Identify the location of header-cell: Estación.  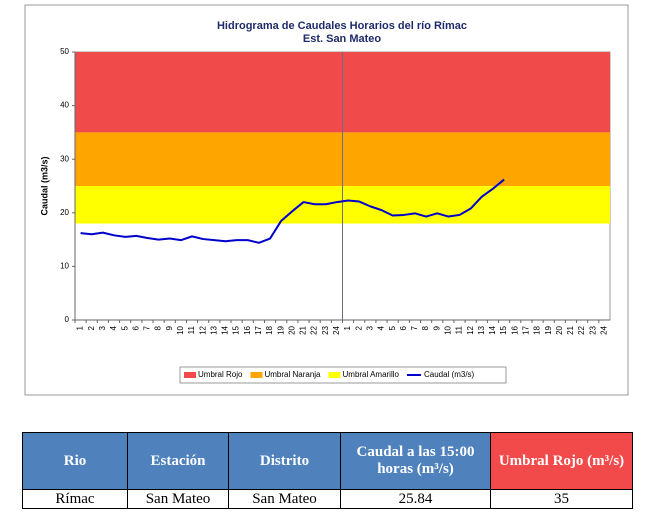
(178, 461).